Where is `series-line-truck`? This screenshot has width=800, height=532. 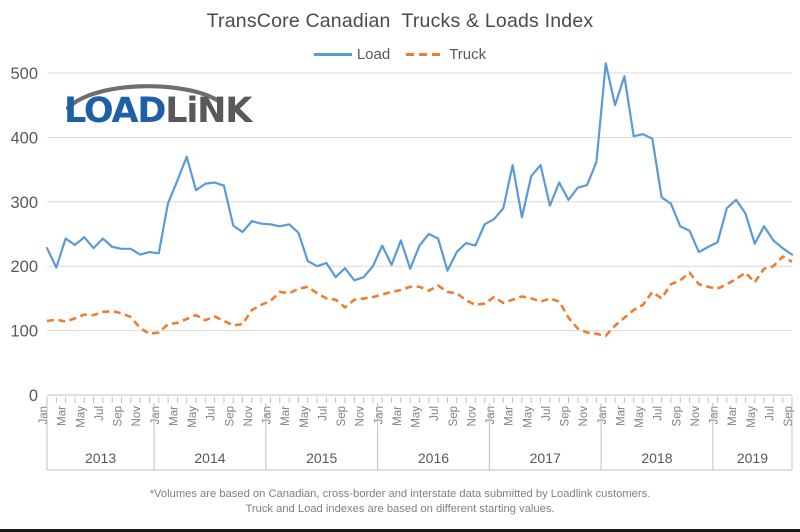
series-line-truck is located at coordinates (419, 296).